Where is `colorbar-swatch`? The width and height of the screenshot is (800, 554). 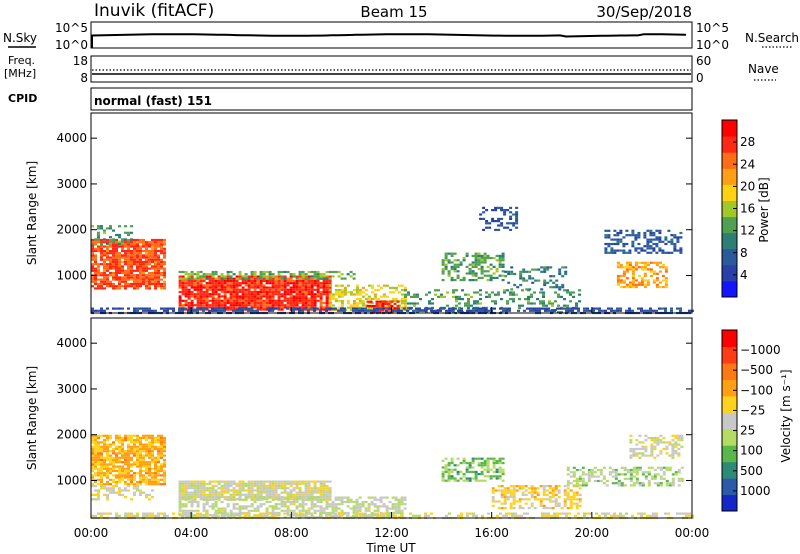
colorbar-swatch is located at coordinates (729, 289).